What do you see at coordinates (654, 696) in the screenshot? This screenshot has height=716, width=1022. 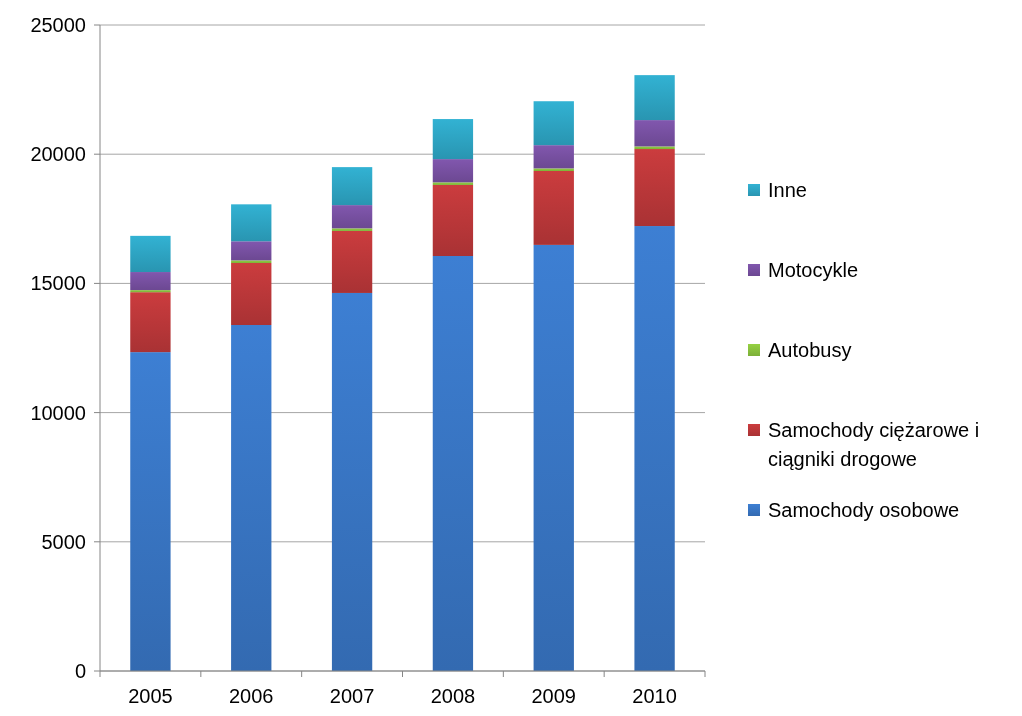 I see `x-tick-label: 2010` at bounding box center [654, 696].